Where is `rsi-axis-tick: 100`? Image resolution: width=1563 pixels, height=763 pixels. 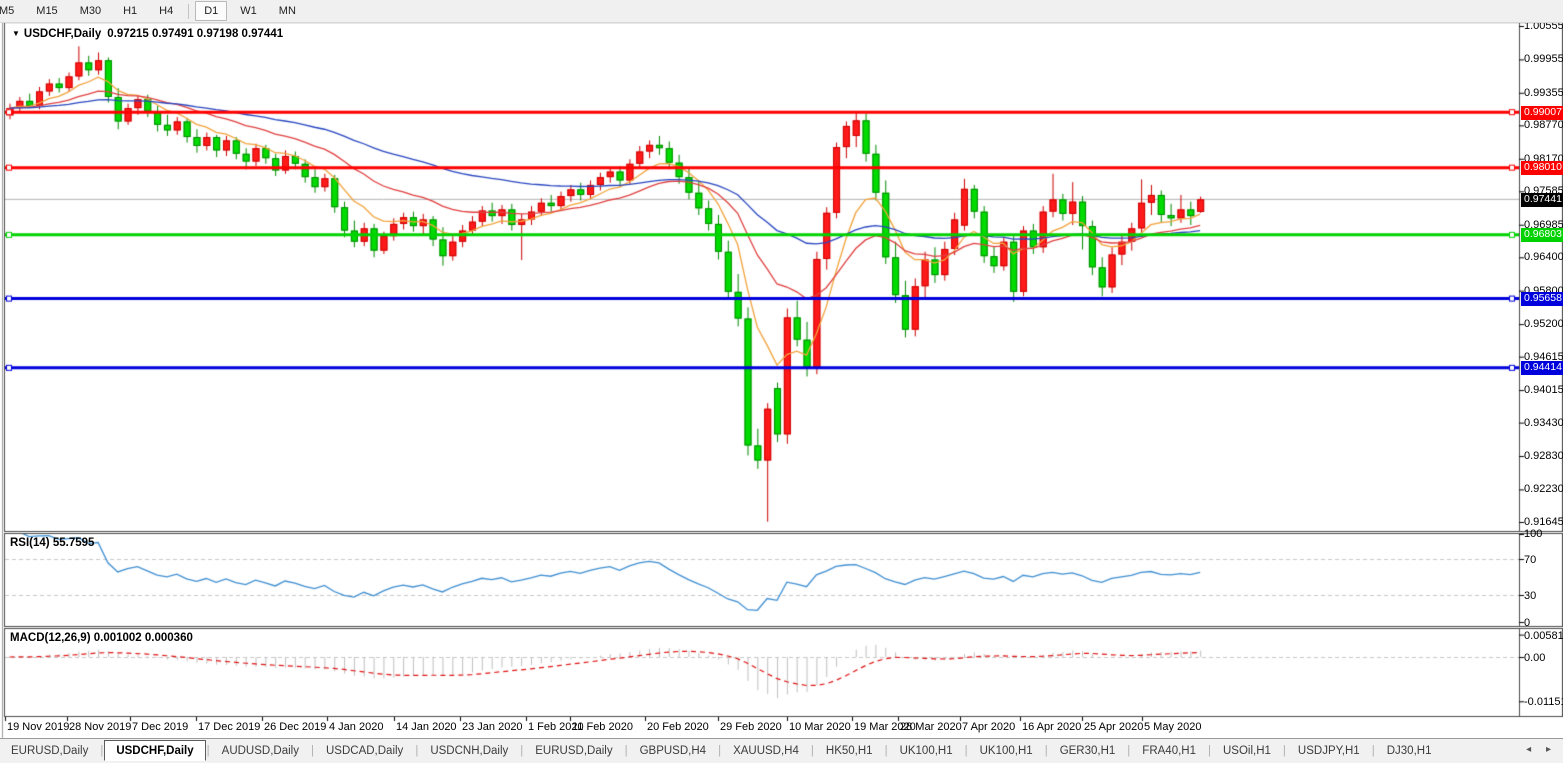 rsi-axis-tick: 100 is located at coordinates (1533, 534).